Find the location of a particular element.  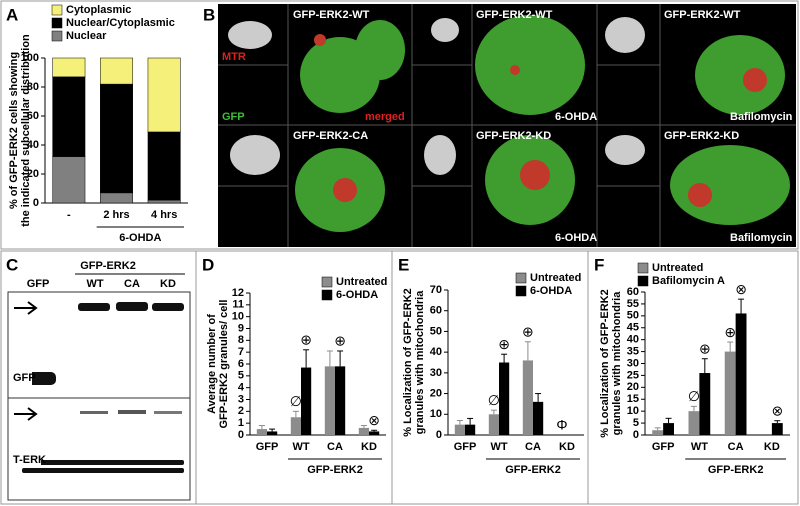

row-label: GFP is located at coordinates (24, 378).